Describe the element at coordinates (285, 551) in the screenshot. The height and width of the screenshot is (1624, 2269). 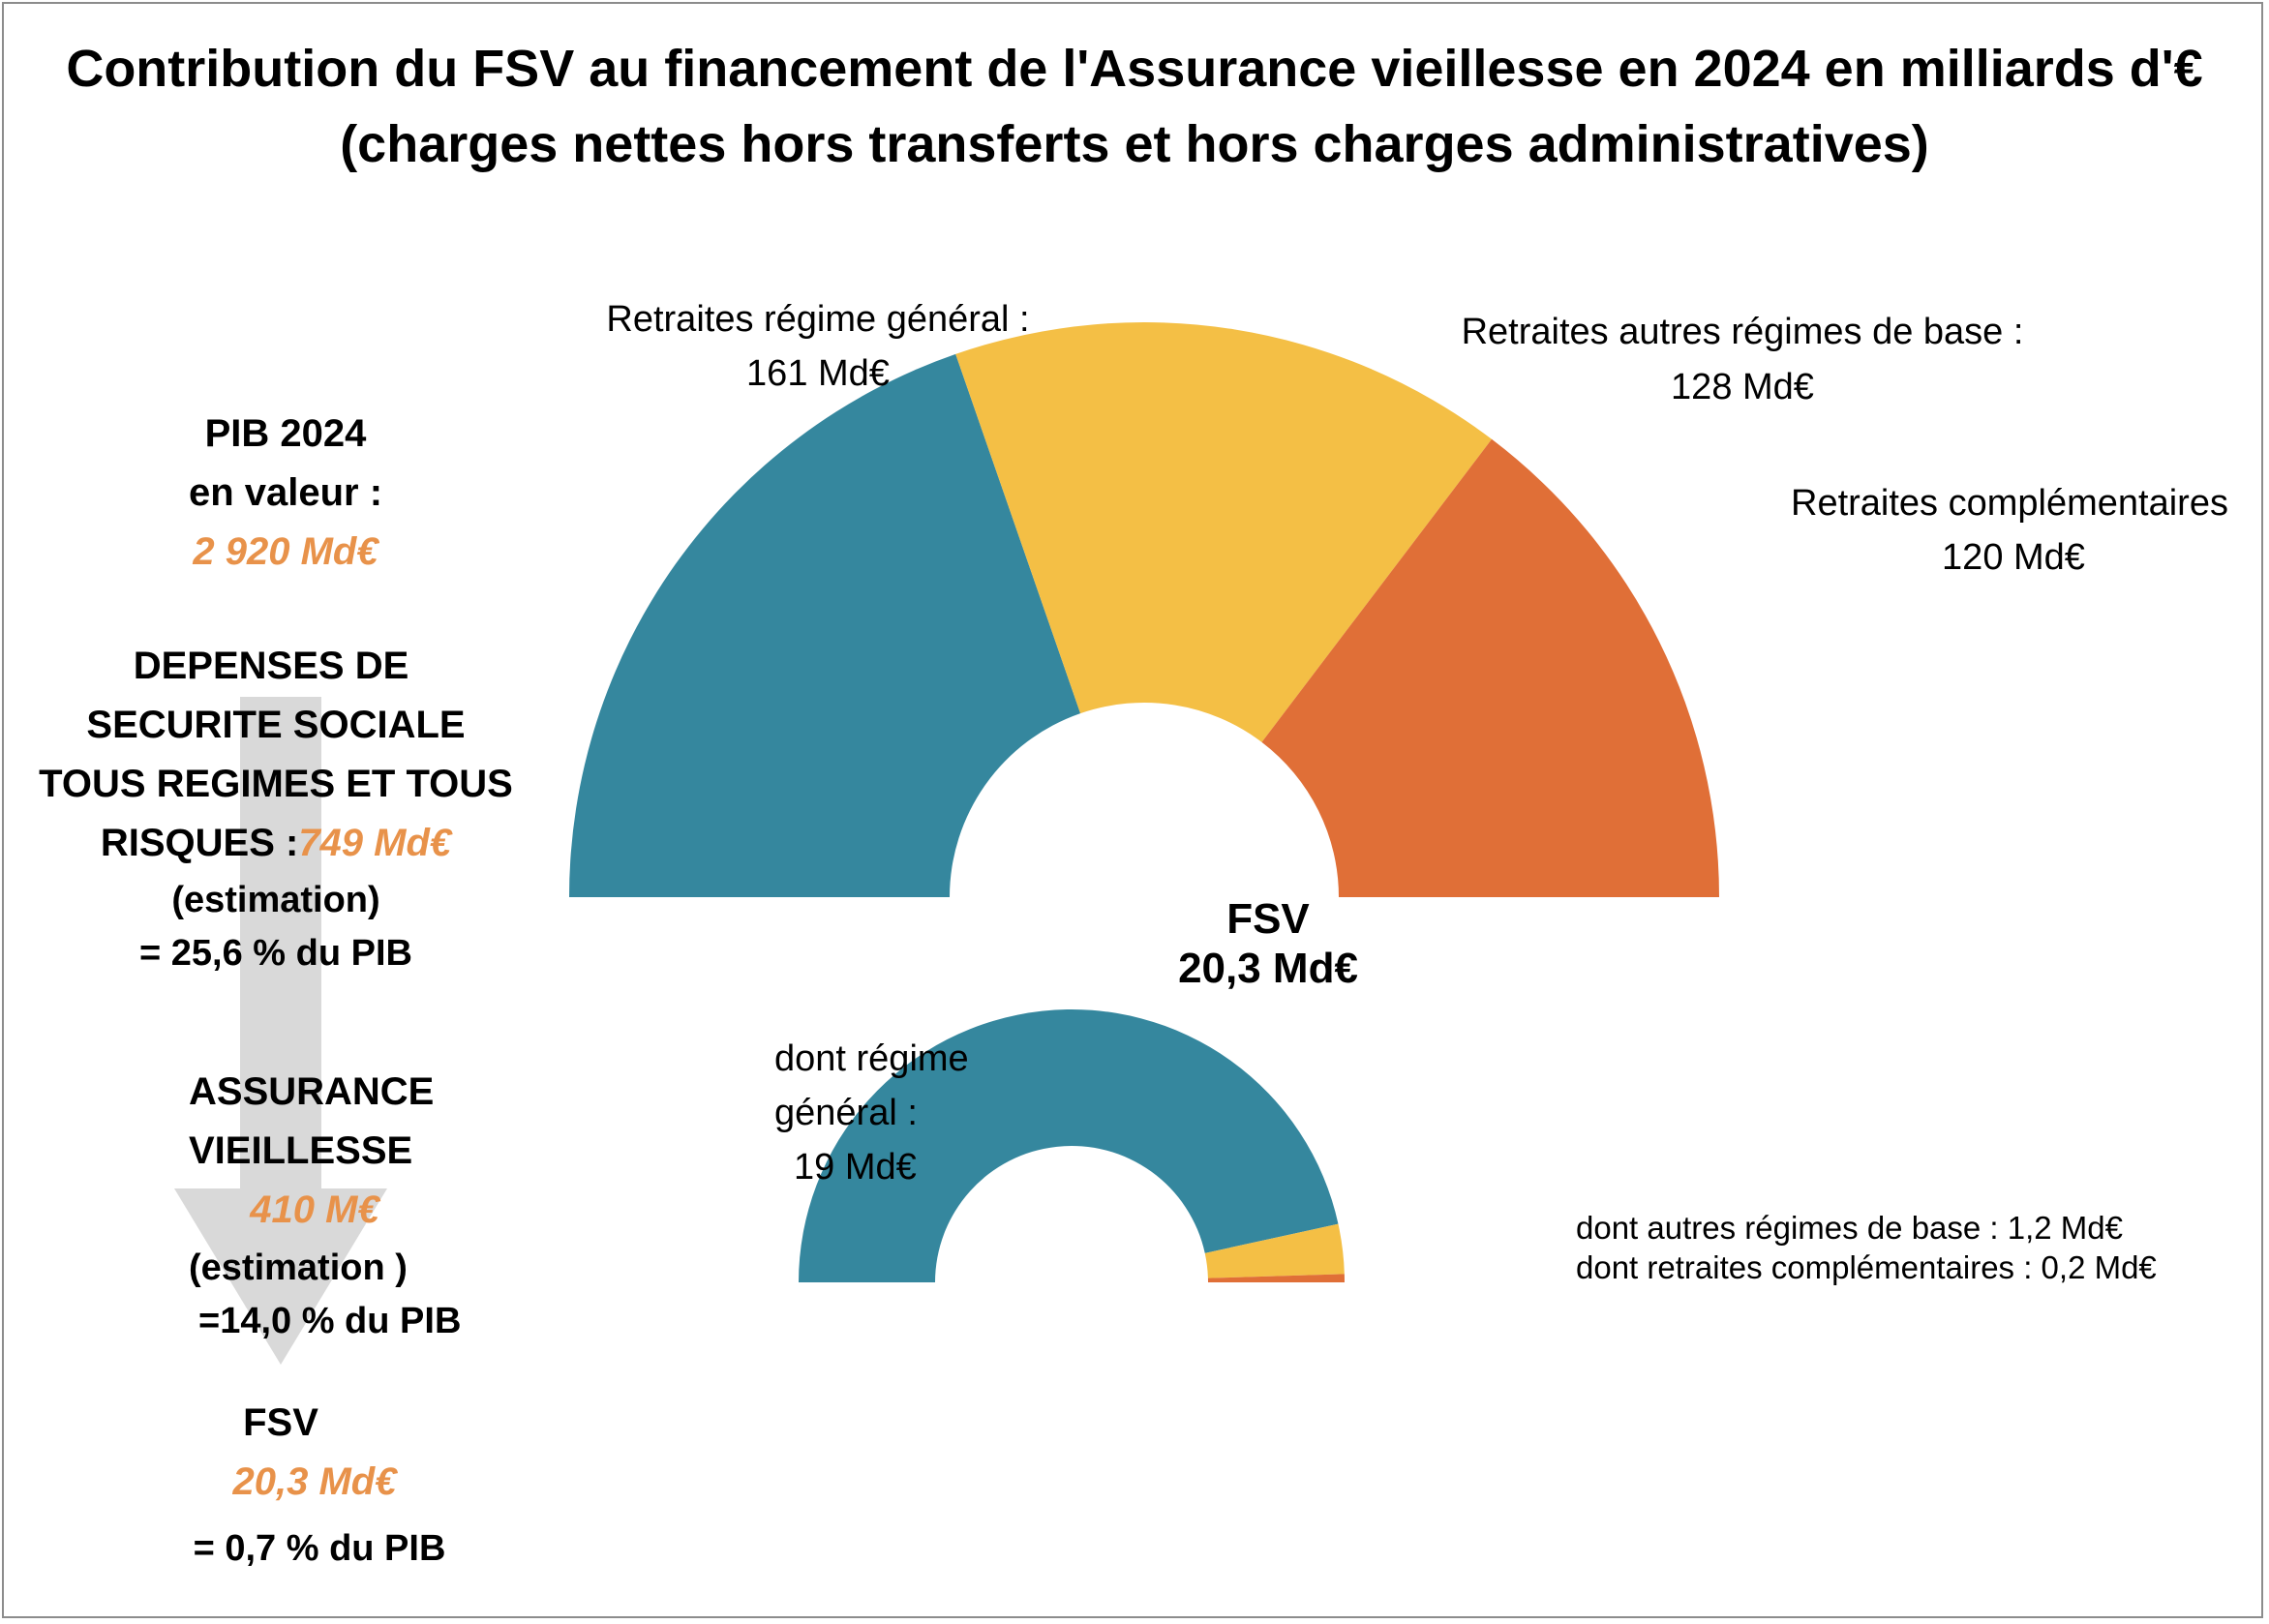
I see `pib-value: 2 920 Md€` at that location.